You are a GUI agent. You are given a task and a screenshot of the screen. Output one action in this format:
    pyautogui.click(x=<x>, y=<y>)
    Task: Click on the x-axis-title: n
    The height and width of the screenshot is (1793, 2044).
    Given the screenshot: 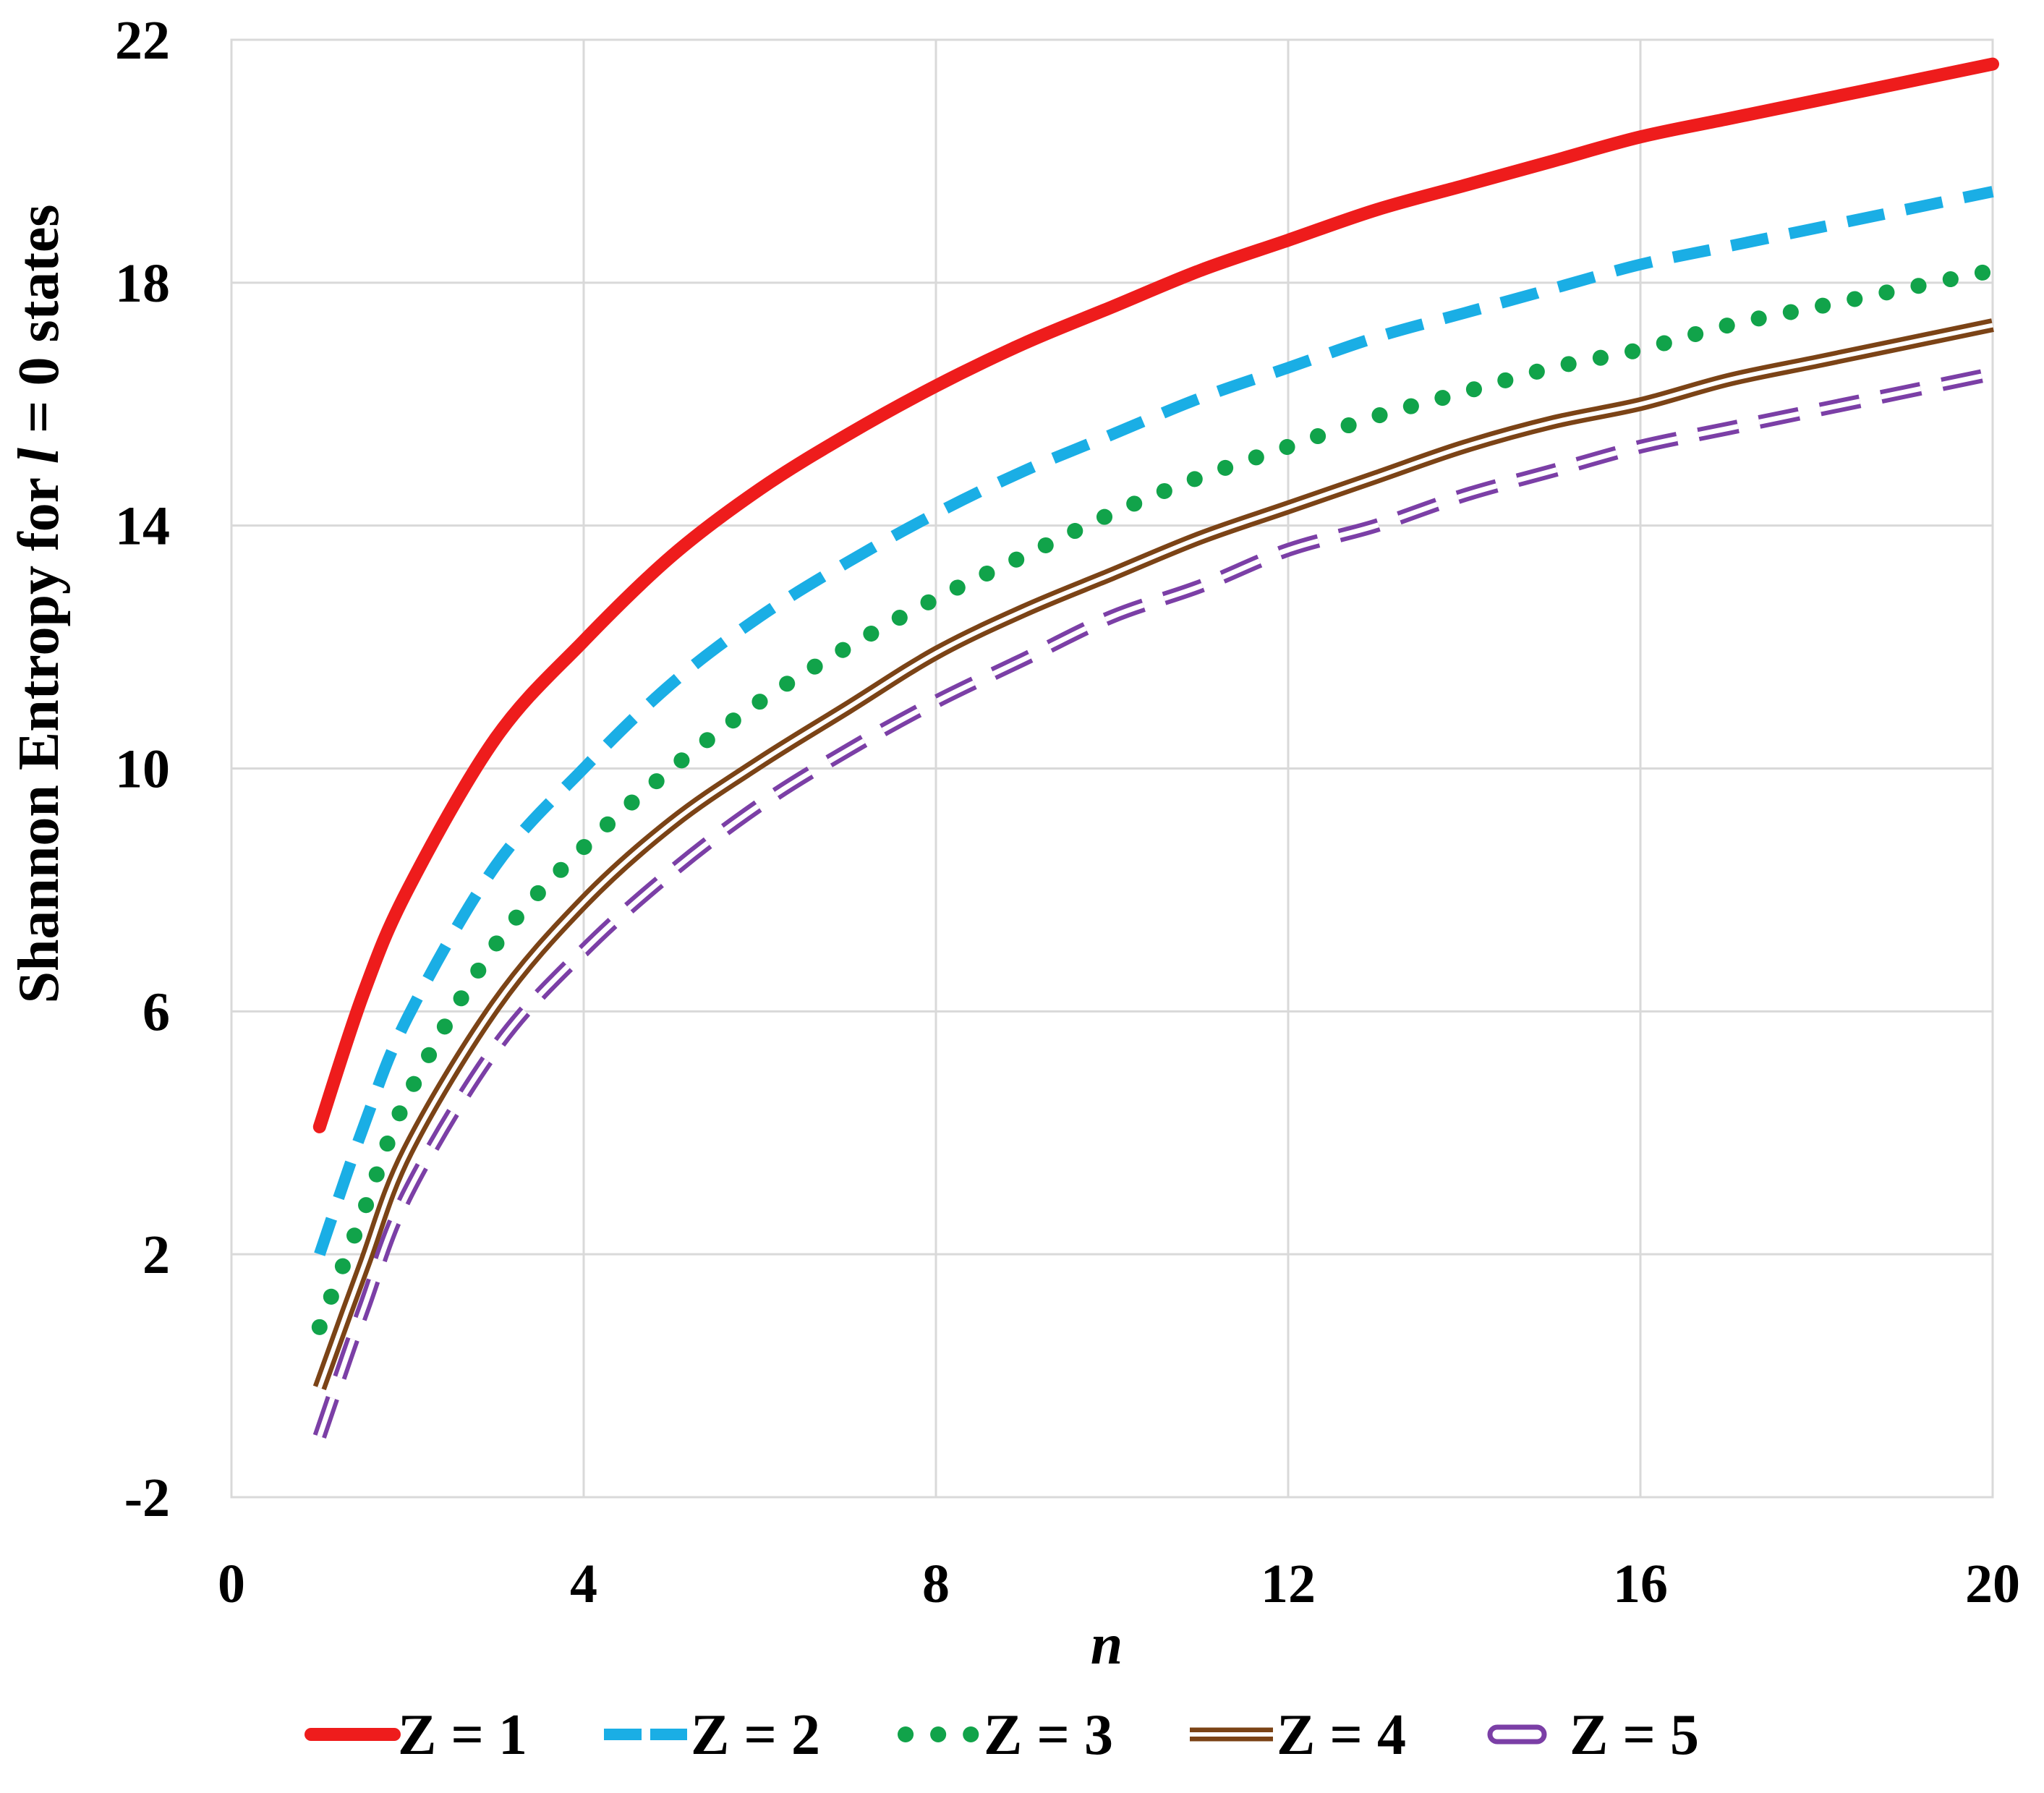 What is the action you would take?
    pyautogui.click(x=1107, y=1645)
    